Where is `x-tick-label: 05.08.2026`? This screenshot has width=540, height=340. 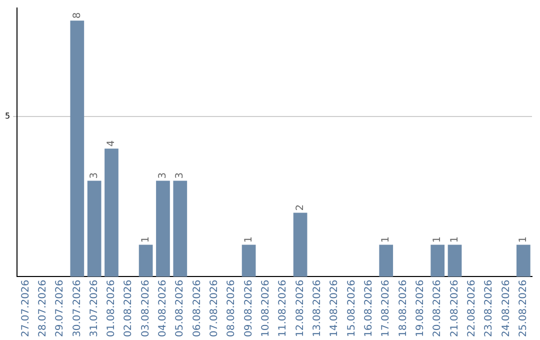
x-tick-label: 05.08.2026 is located at coordinates (180, 309).